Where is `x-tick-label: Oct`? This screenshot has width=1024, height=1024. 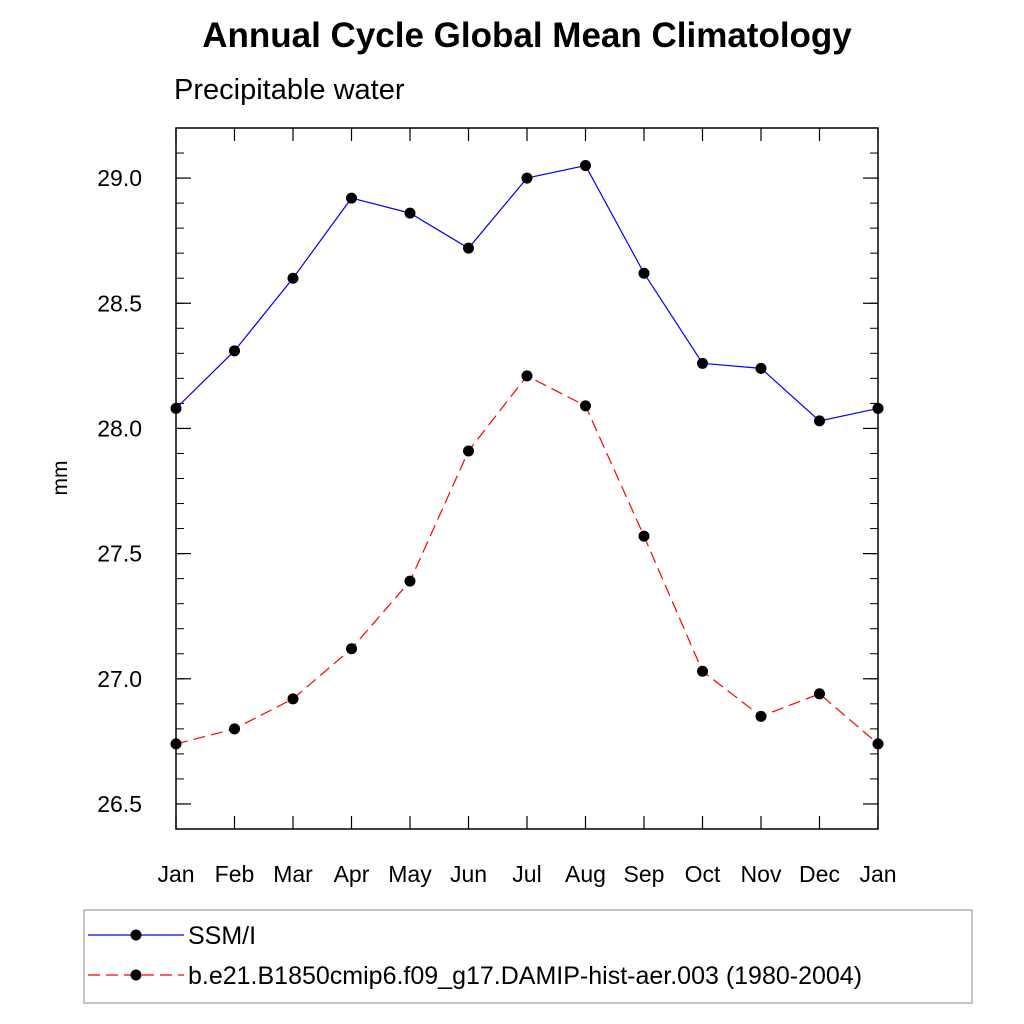 x-tick-label: Oct is located at coordinates (703, 874).